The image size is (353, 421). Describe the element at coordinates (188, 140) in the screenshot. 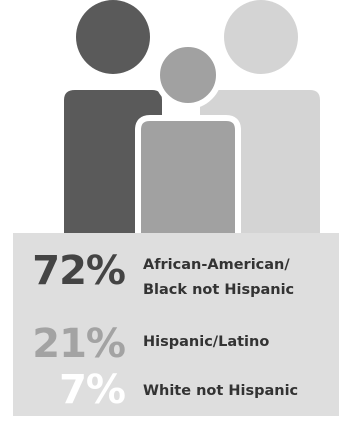

I see `person-middle-icon` at that location.